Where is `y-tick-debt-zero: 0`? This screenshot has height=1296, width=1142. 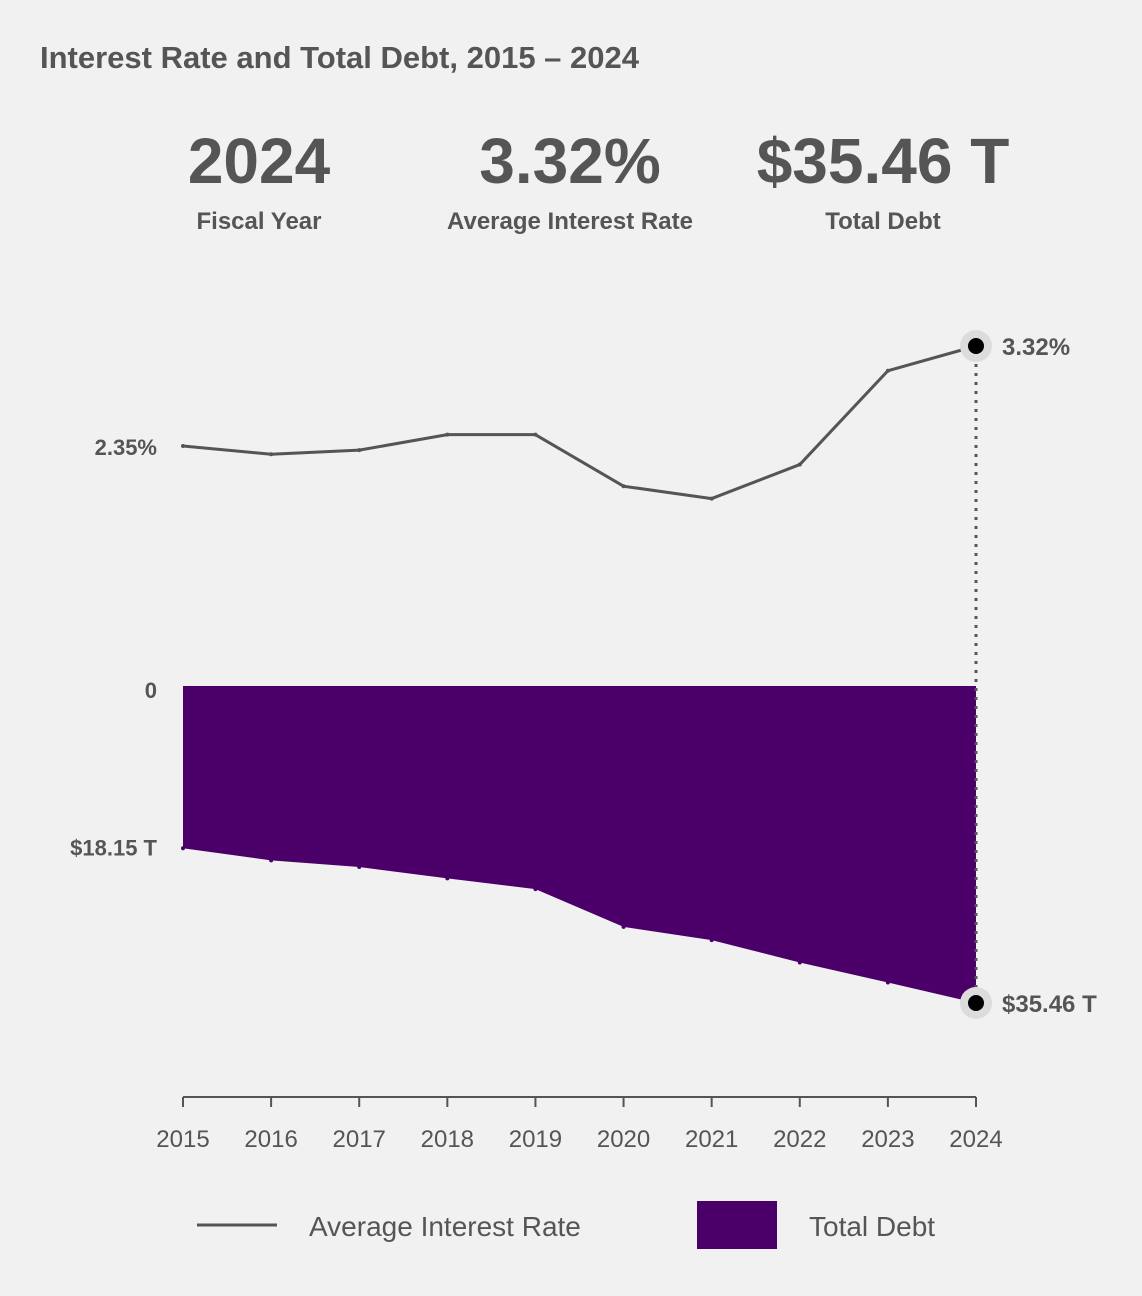 y-tick-debt-zero: 0 is located at coordinates (151, 690).